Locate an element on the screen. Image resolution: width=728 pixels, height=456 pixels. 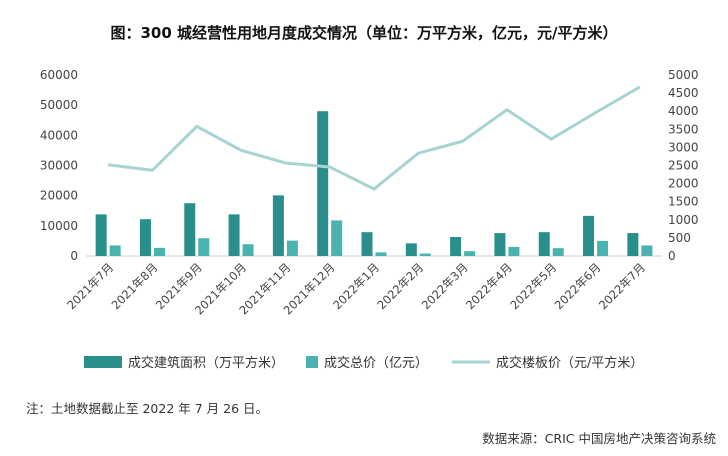
y-right-tick-label: 0 is located at coordinates (672, 256).